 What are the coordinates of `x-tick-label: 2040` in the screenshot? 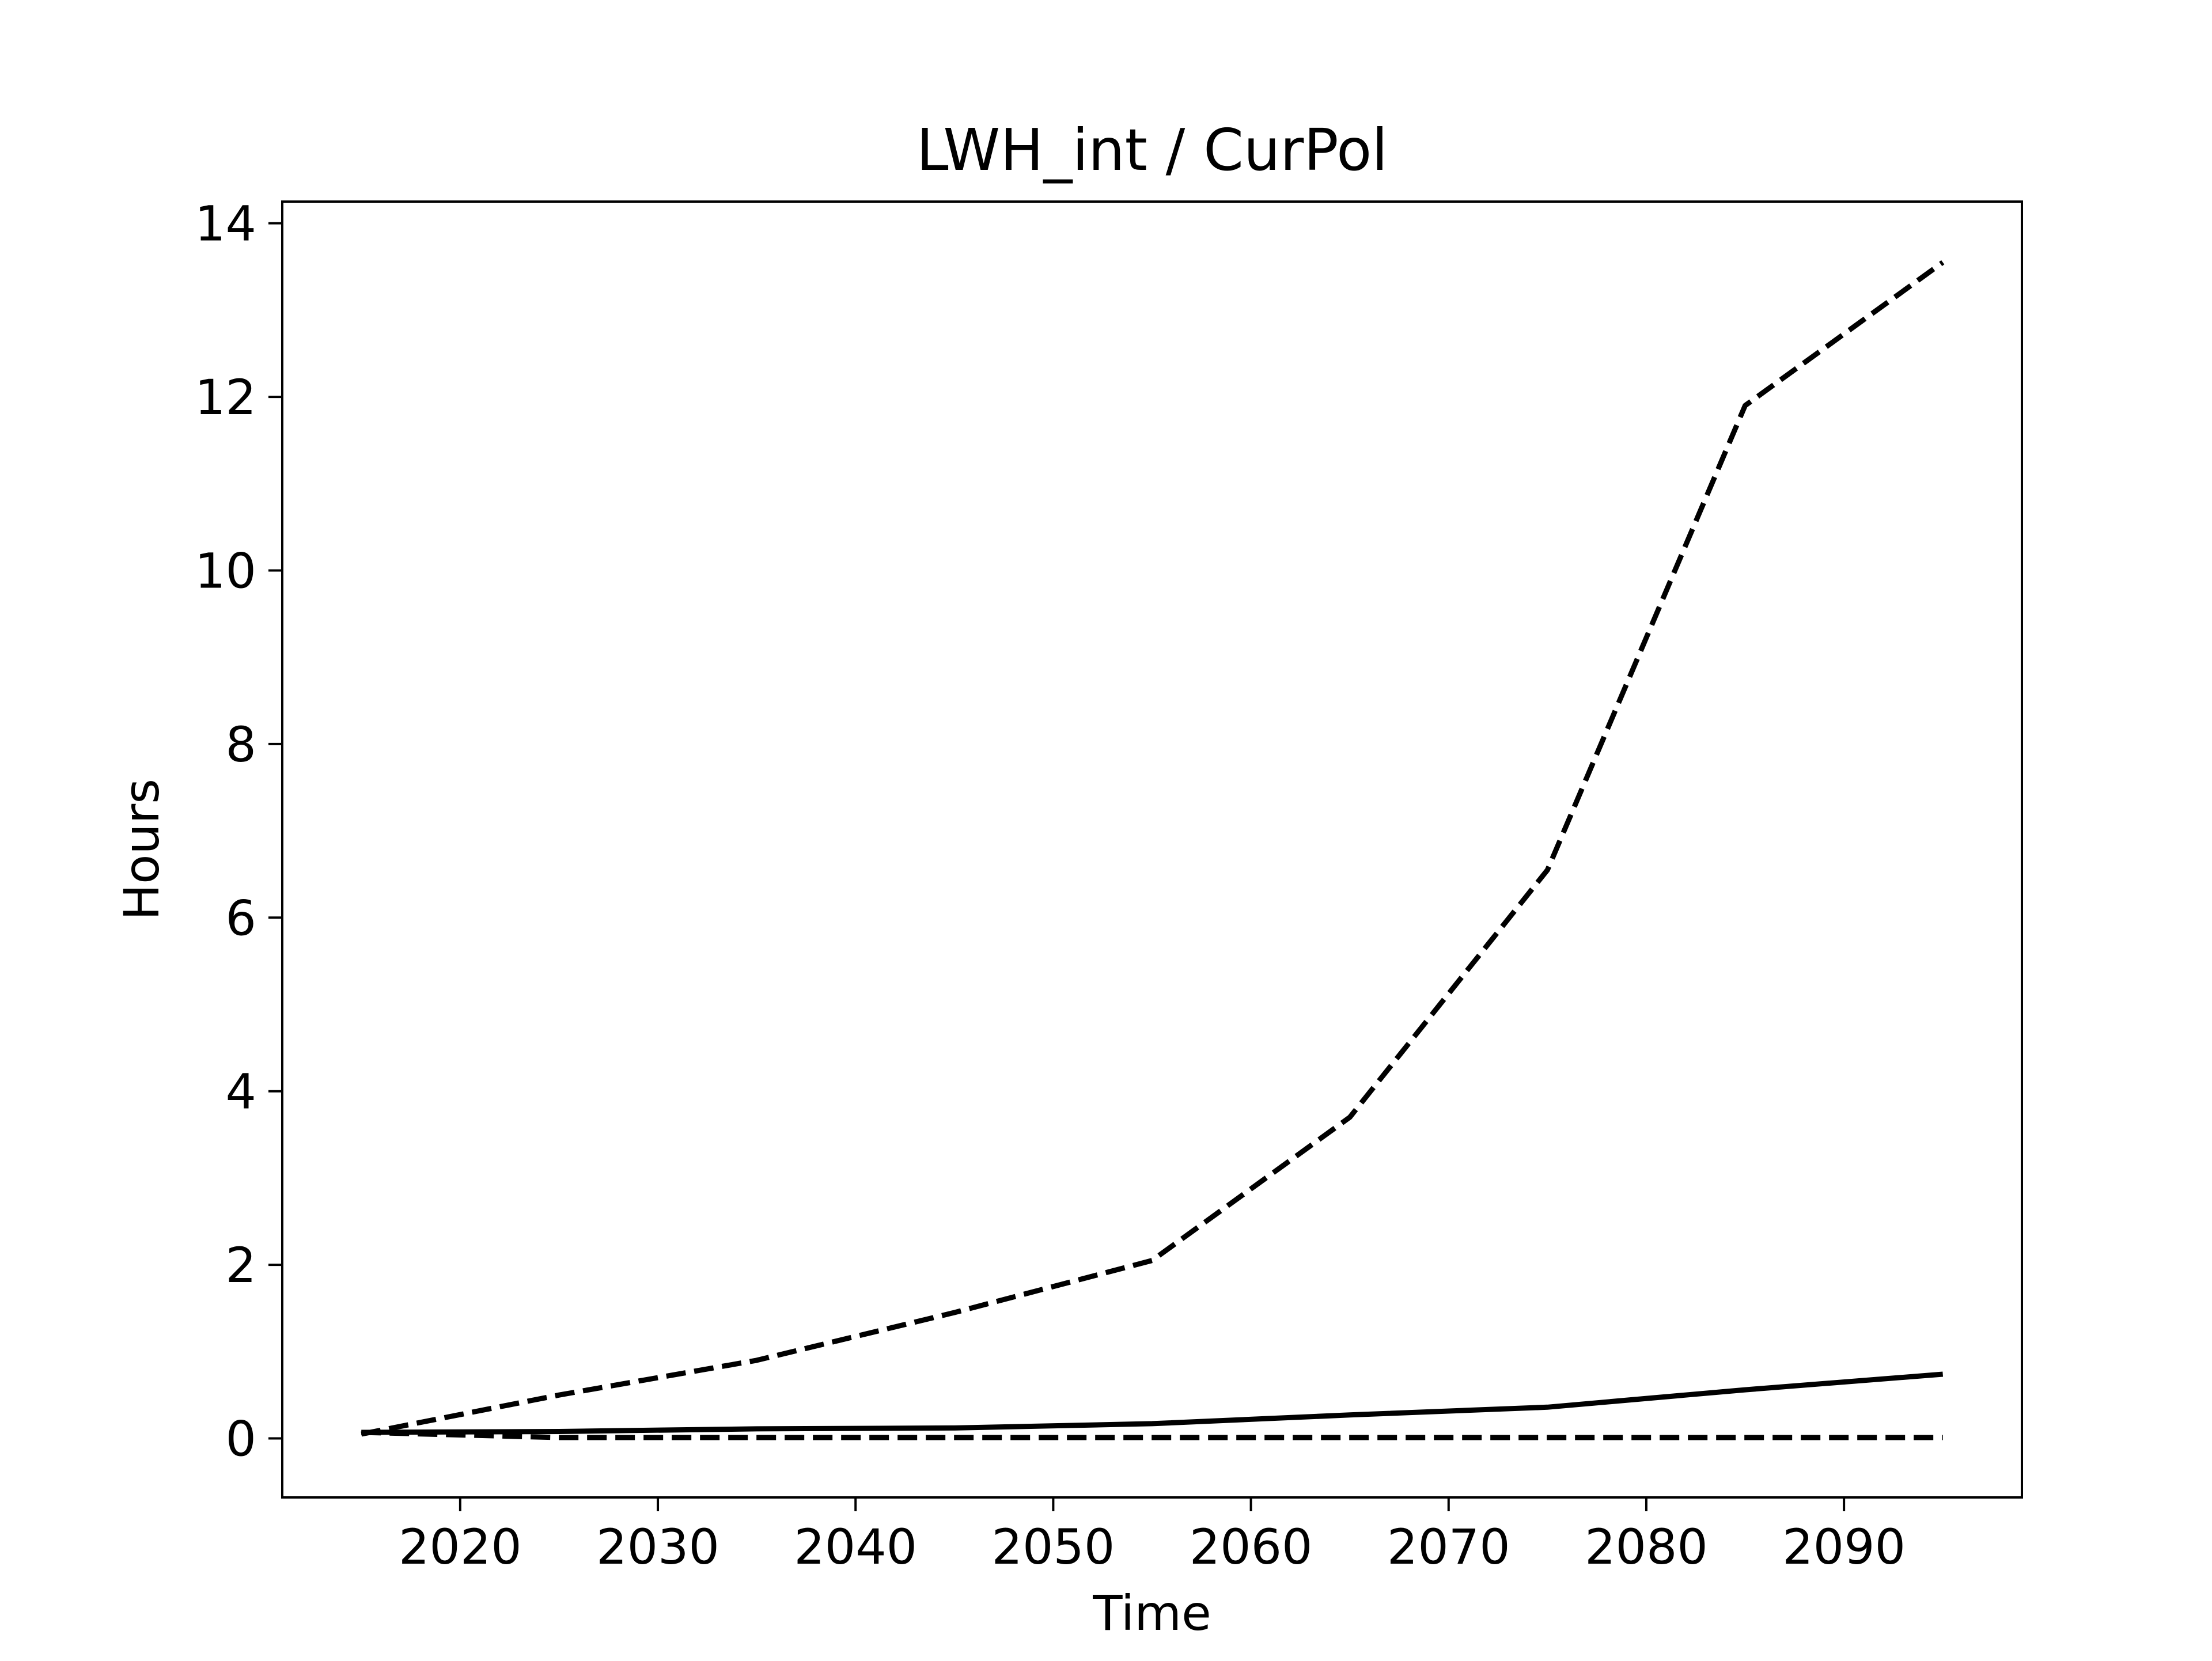 It's located at (855, 1547).